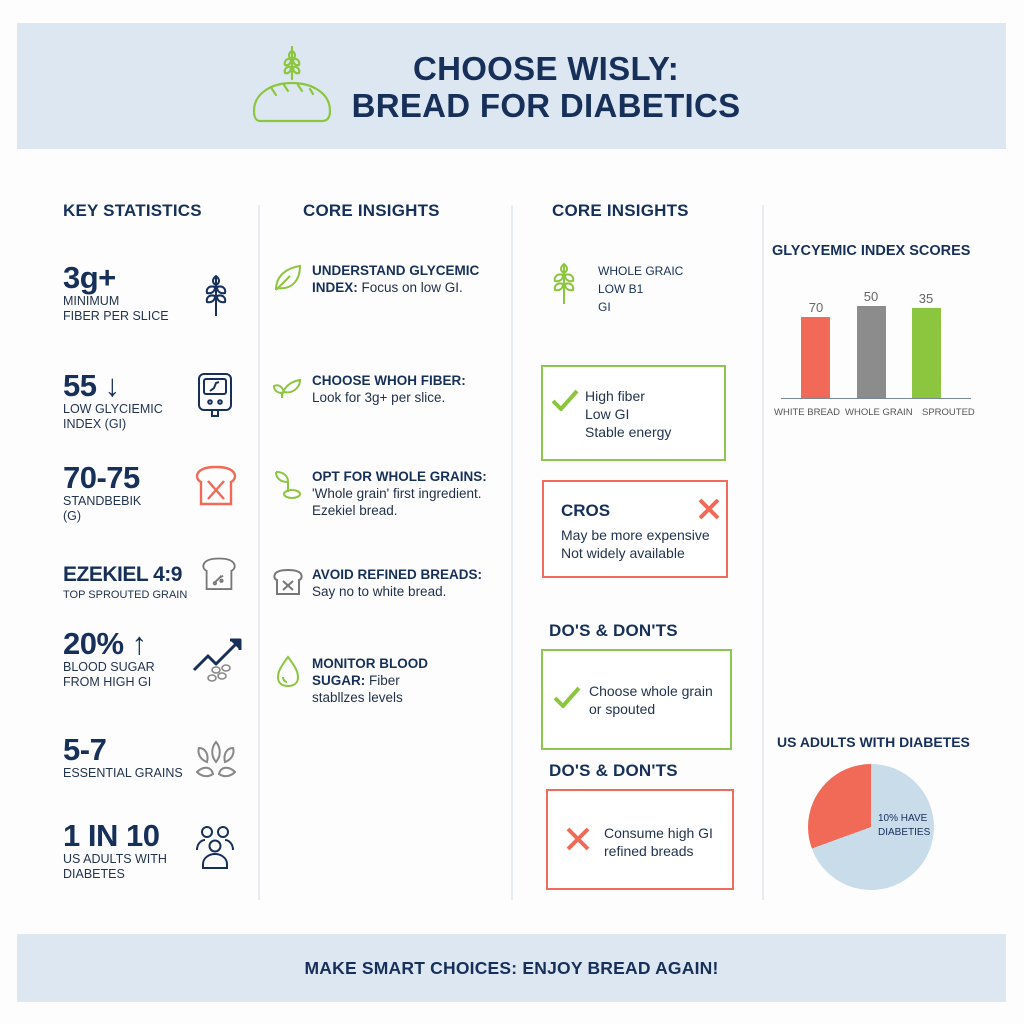 Image resolution: width=1024 pixels, height=1024 pixels. I want to click on leaf-icon, so click(288, 277).